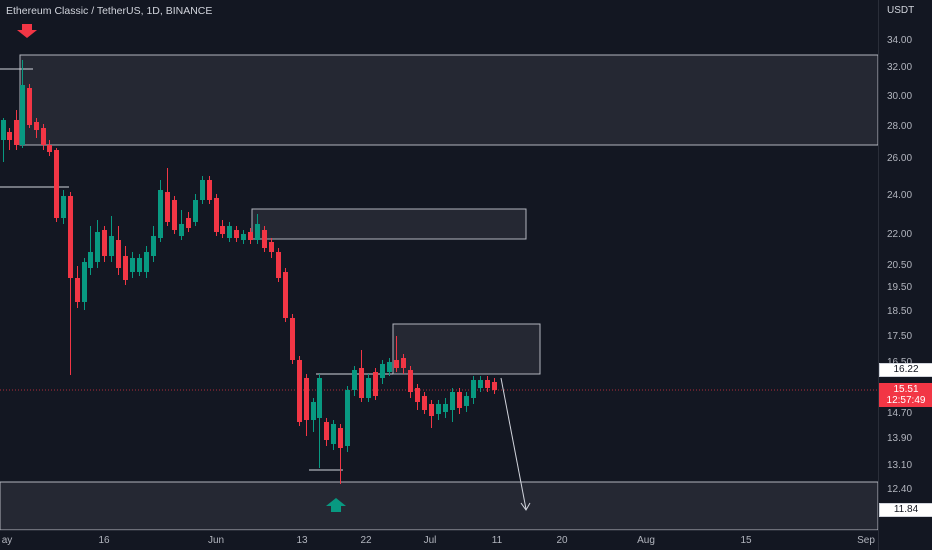  What do you see at coordinates (900, 234) in the screenshot?
I see `price-tick: 22.00` at bounding box center [900, 234].